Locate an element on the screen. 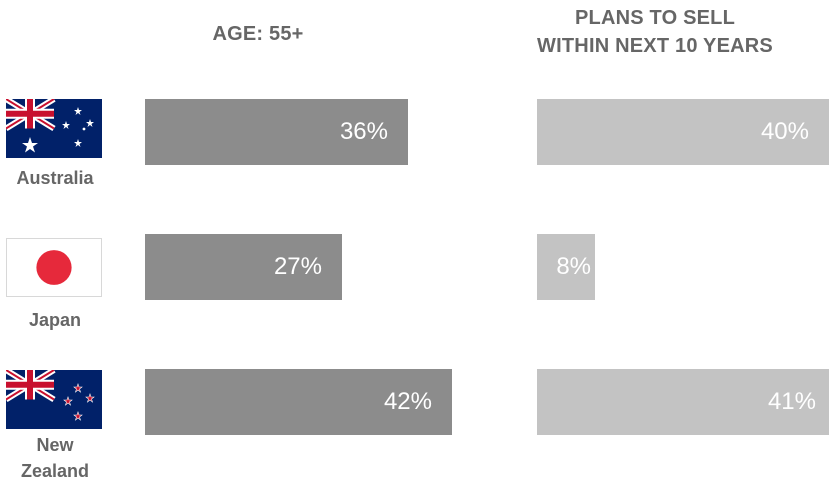  country-label-new-zealand: New Zealand is located at coordinates (55, 458).